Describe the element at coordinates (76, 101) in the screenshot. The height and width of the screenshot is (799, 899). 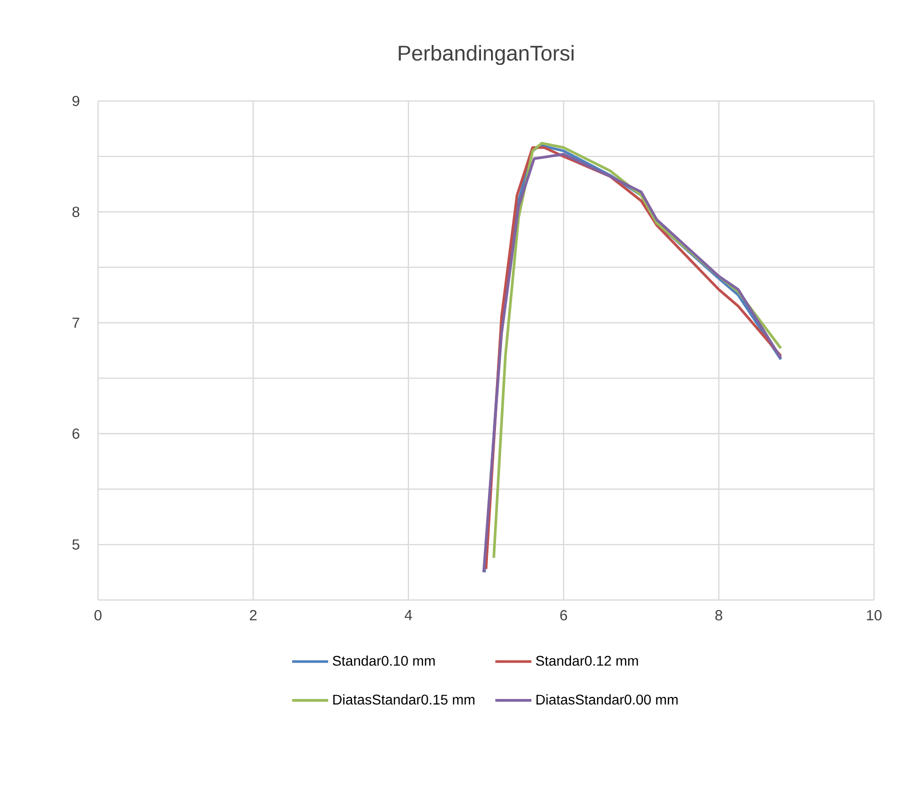
I see `y-tick-label: 9` at that location.